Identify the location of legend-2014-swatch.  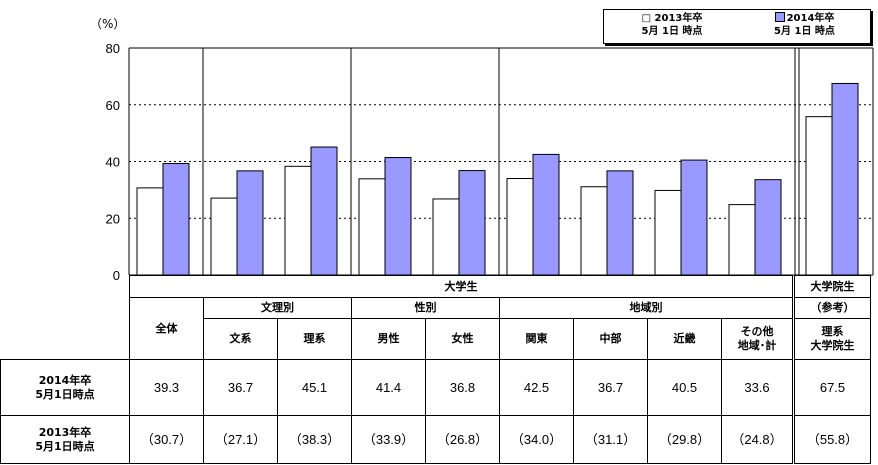
(779, 17).